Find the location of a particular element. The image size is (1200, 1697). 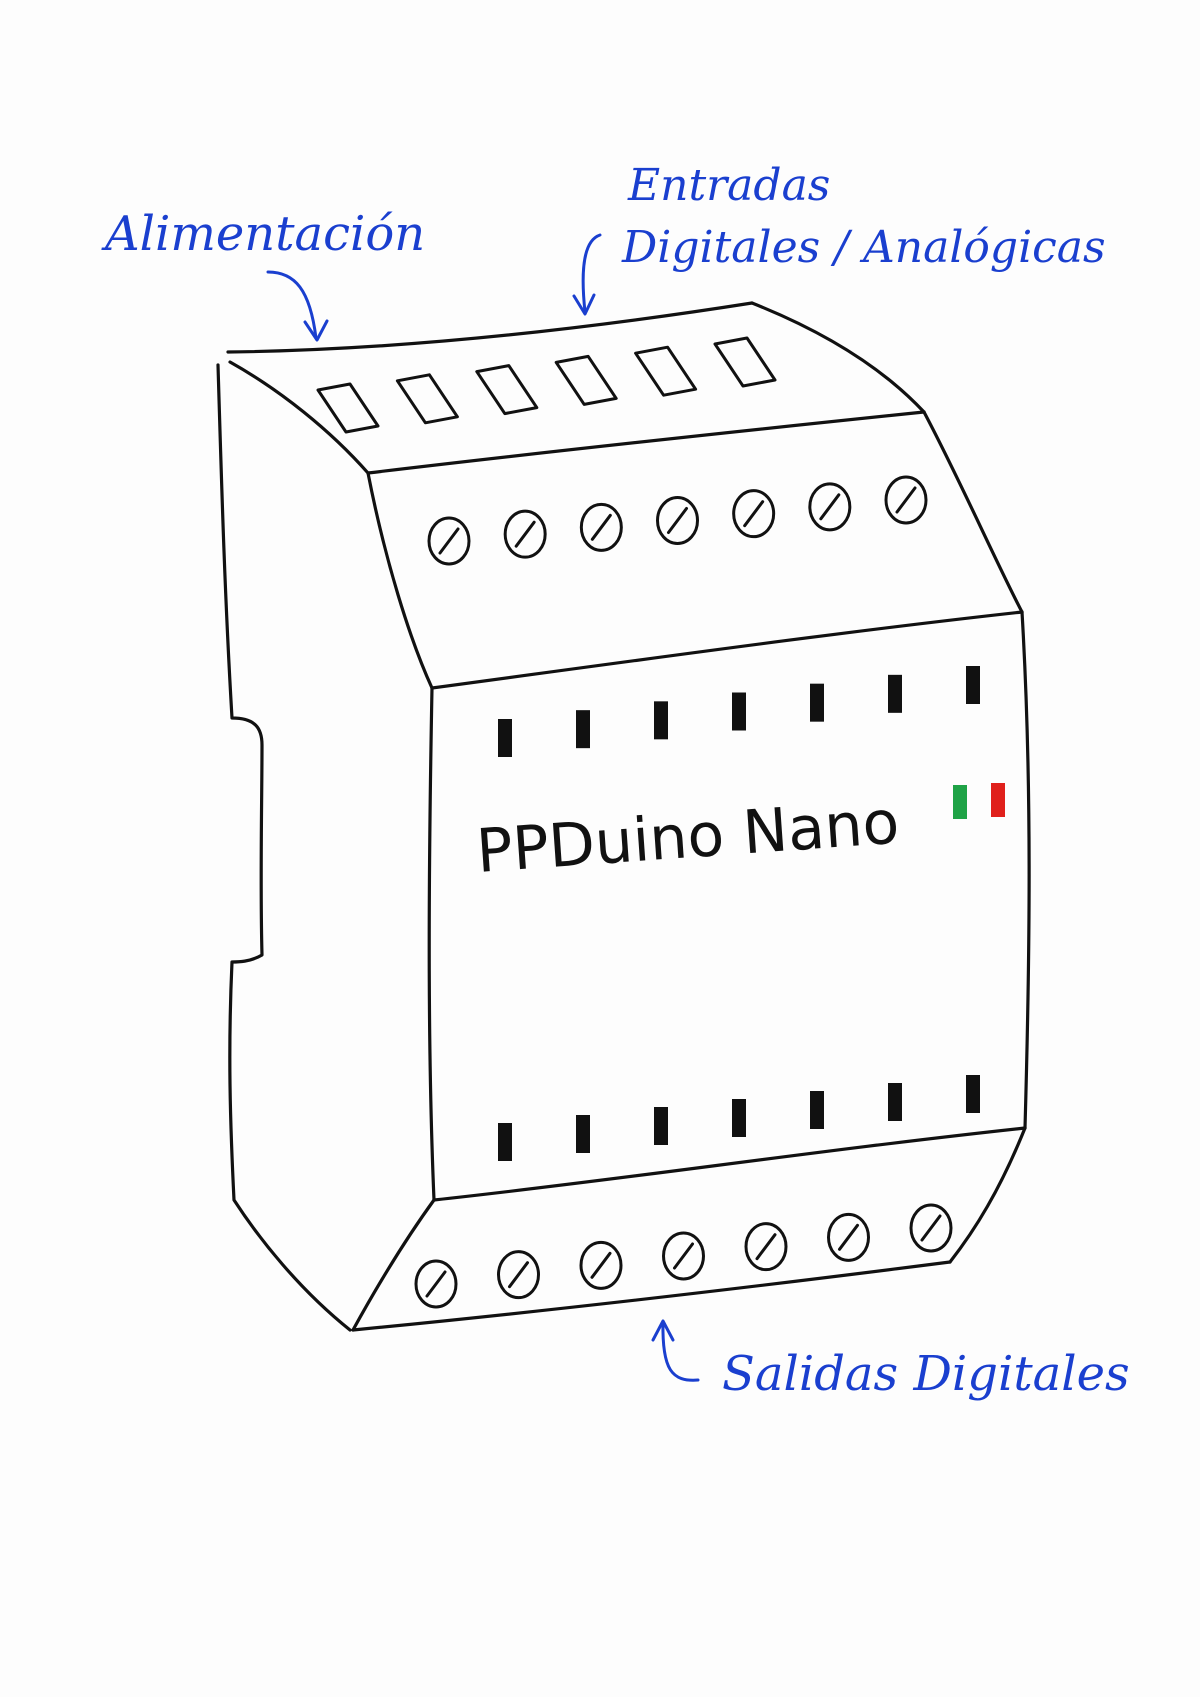

power-arrow is located at coordinates (292, 305).